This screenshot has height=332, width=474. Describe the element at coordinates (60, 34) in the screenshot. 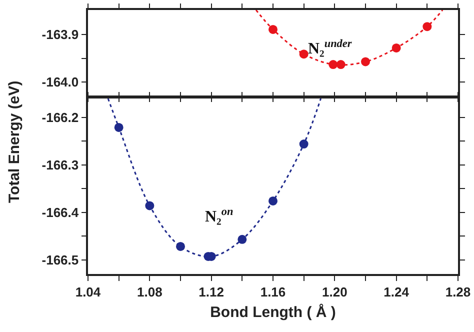

I see `y-tick-label: -163.9` at that location.